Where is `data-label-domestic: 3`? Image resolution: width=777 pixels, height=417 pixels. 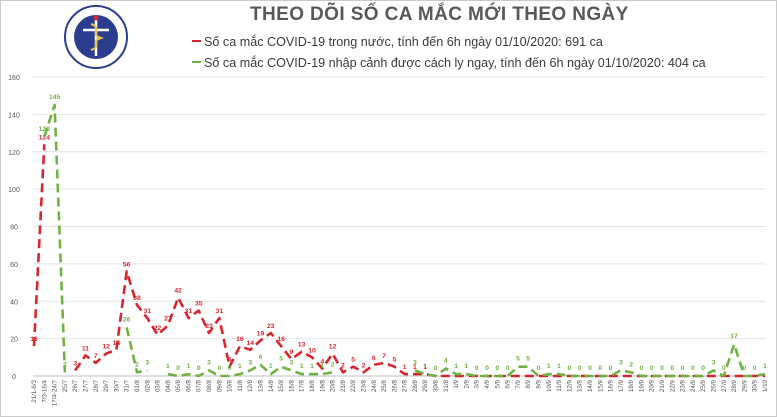 data-label-domestic: 3 is located at coordinates (75, 363).